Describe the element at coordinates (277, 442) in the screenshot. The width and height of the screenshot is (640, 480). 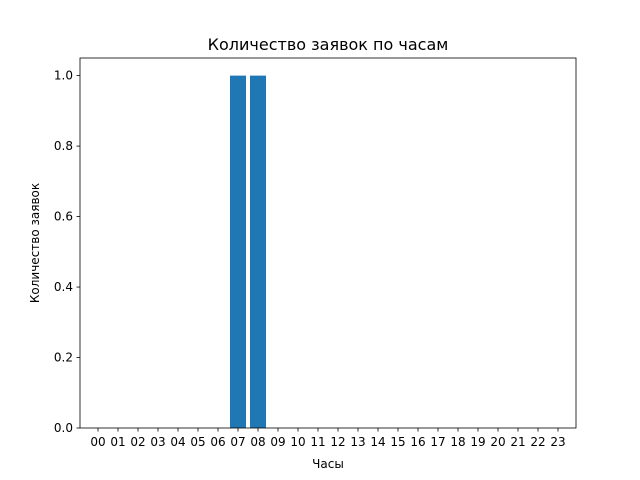
I see `x-tick-label: 09` at that location.